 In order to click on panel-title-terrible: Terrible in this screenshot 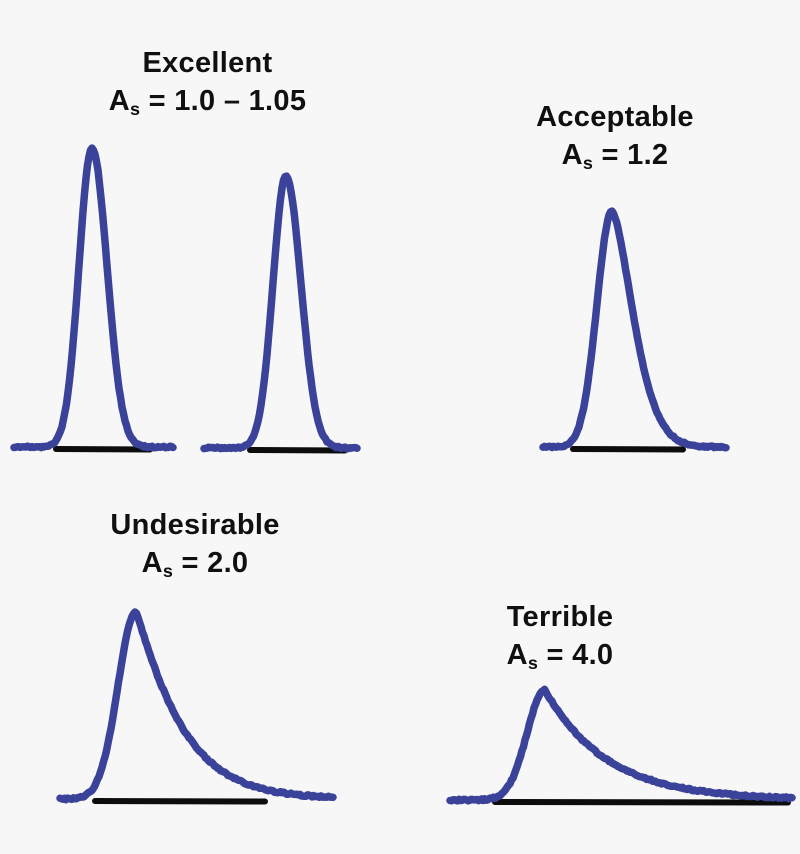, I will do `click(560, 617)`.